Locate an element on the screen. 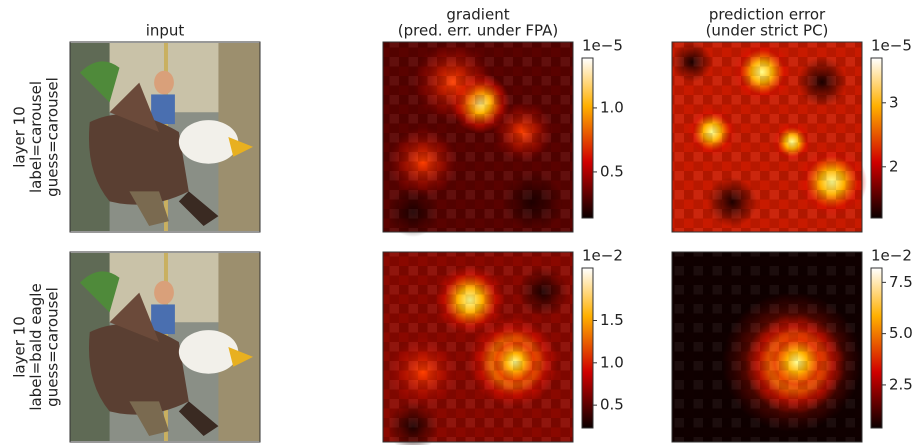  colorbar-tick-label: 2.5 is located at coordinates (901, 384).